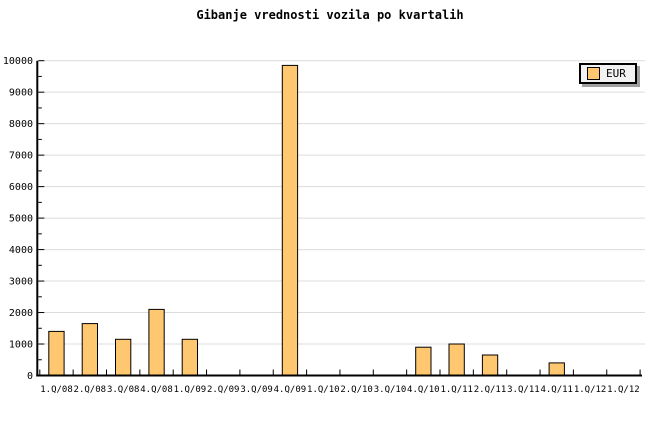 The image size is (660, 440). I want to click on x-axis-tick-label: 4.Q/09, so click(290, 390).